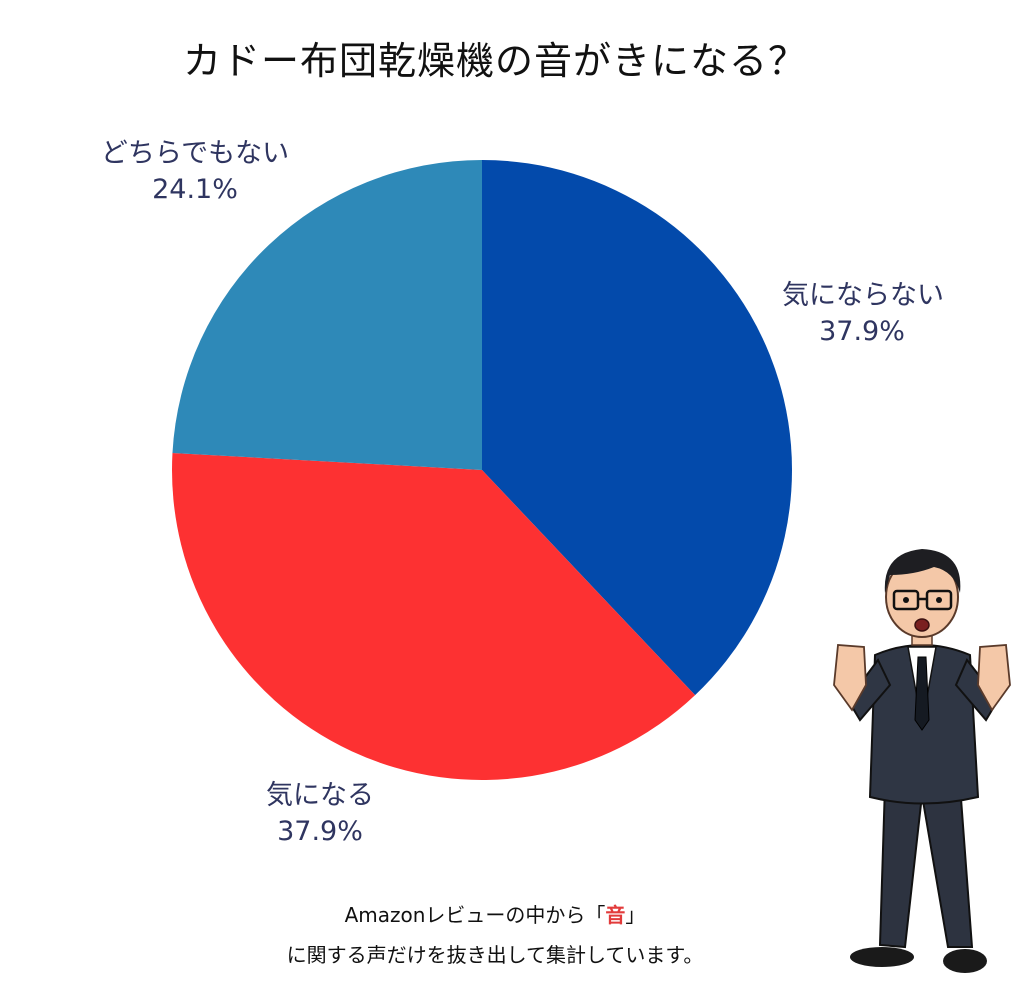 The width and height of the screenshot is (1024, 1000). Describe the element at coordinates (495, 955) in the screenshot. I see `footnote-line-2: に関する声だけを抜き出して集計しています。` at that location.